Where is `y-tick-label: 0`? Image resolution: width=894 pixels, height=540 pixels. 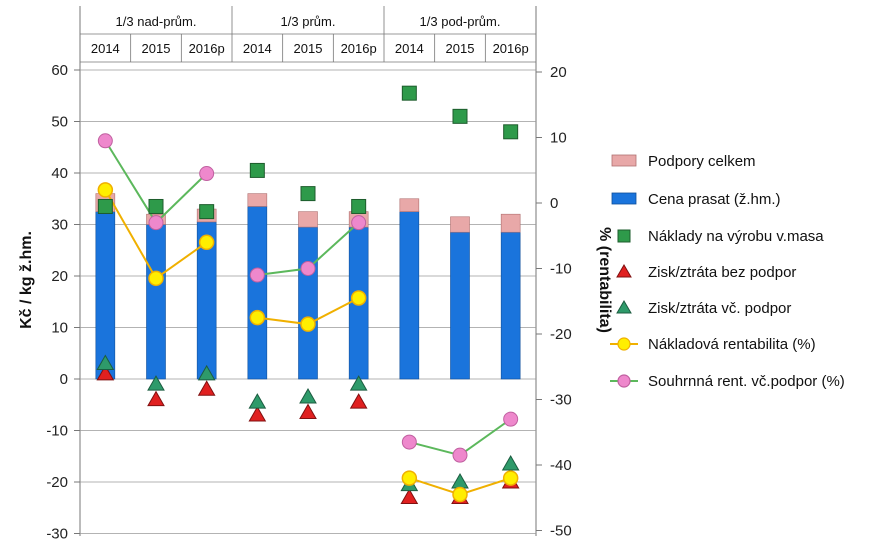
y-tick-label: 0 is located at coordinates (64, 379).